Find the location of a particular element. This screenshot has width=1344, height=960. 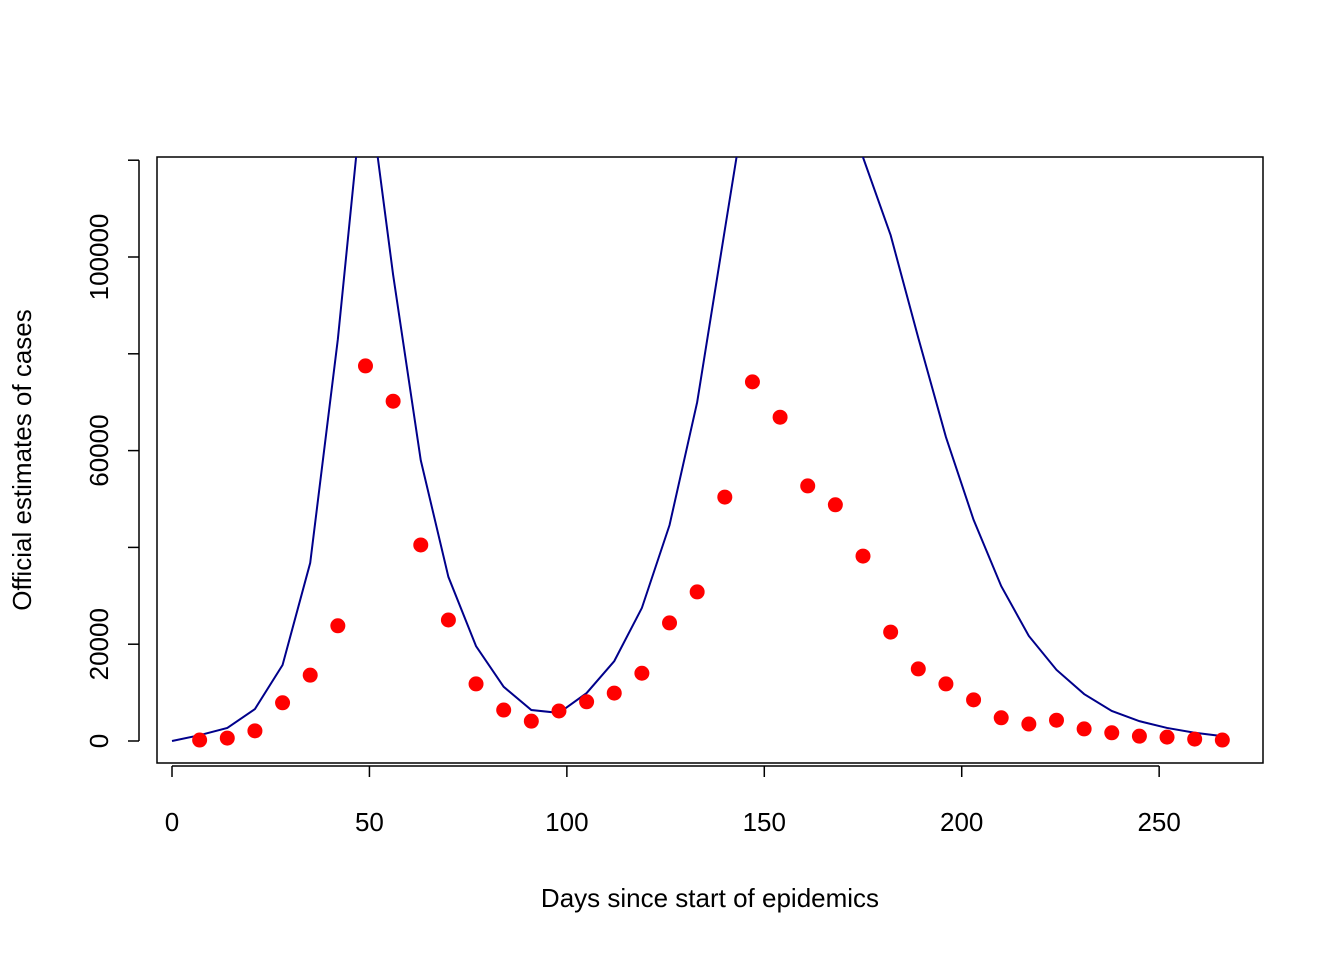

x-tick-label: 100 is located at coordinates (566, 822).